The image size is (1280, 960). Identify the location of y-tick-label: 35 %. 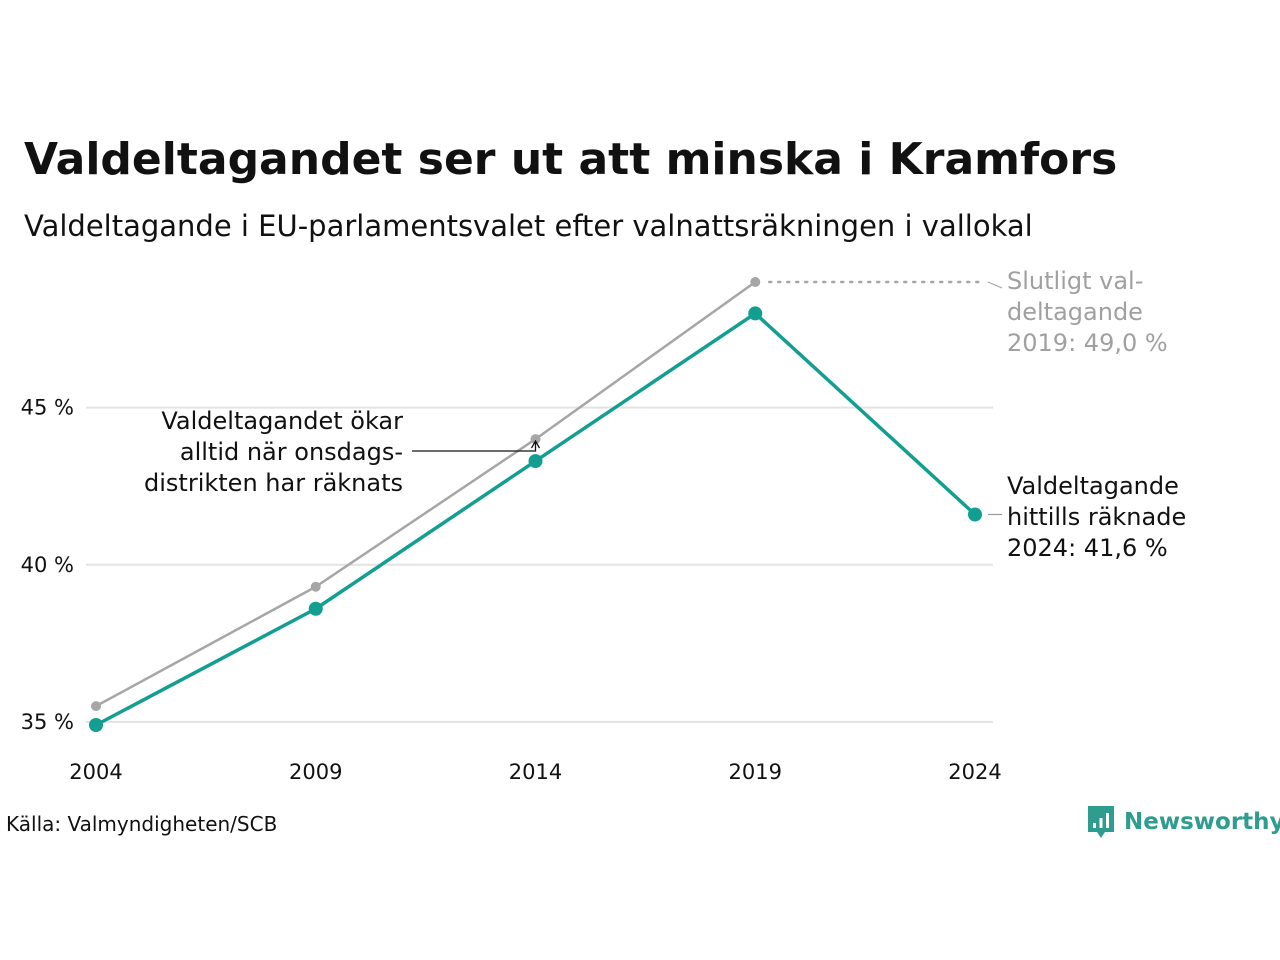
(47, 722).